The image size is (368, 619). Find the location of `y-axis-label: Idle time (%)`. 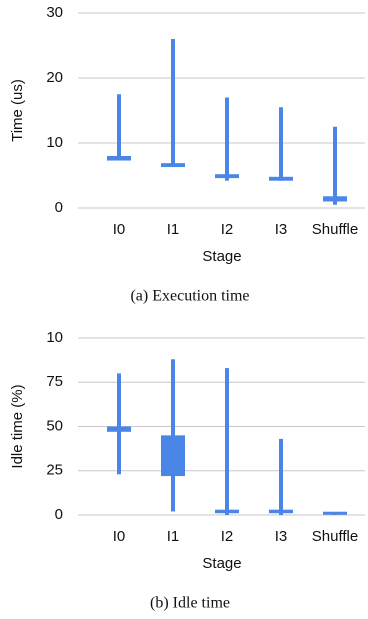

y-axis-label: Idle time (%) is located at coordinates (17, 426).